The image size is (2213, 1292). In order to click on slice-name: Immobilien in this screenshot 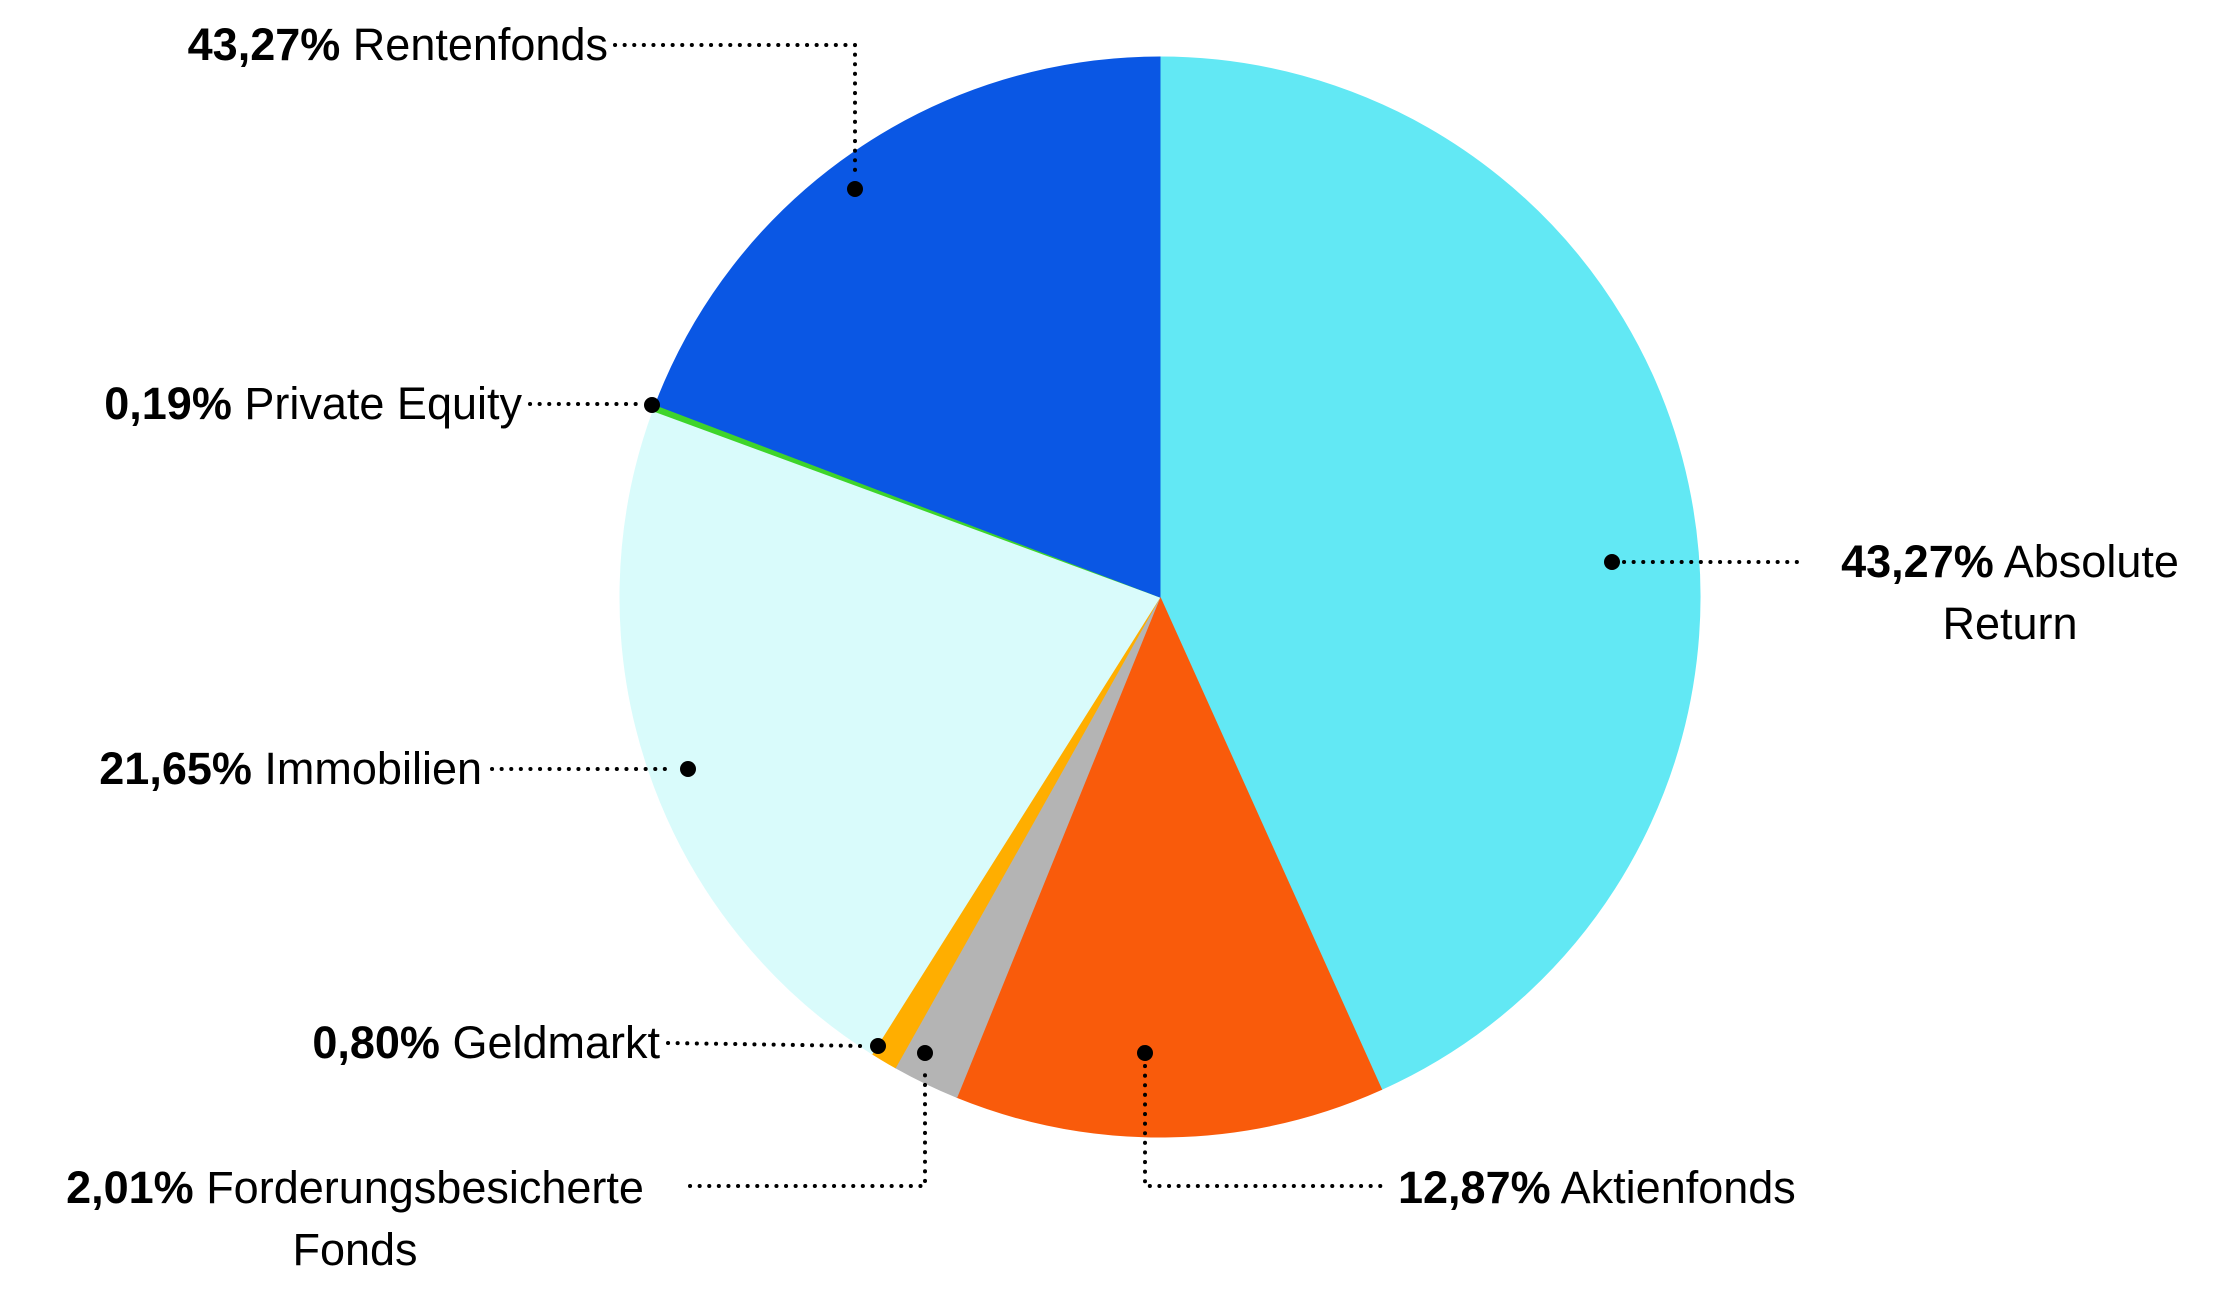, I will do `click(373, 768)`.